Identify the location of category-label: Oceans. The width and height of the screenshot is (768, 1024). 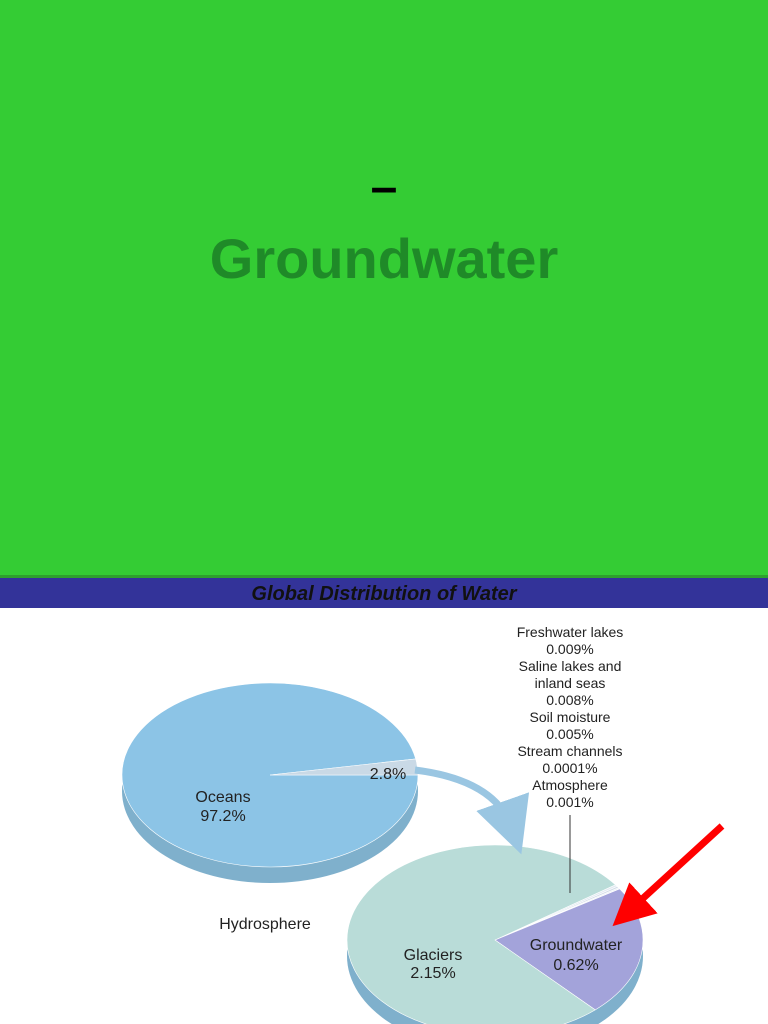
(222, 797).